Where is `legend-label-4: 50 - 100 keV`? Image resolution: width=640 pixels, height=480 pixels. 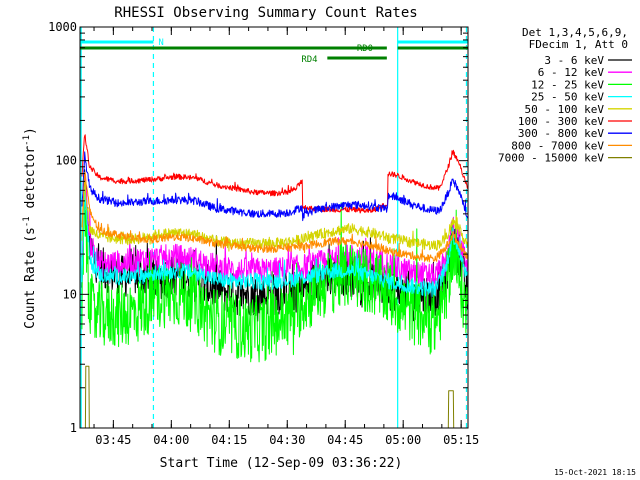
legend-label-4: 50 - 100 keV is located at coordinates (565, 109).